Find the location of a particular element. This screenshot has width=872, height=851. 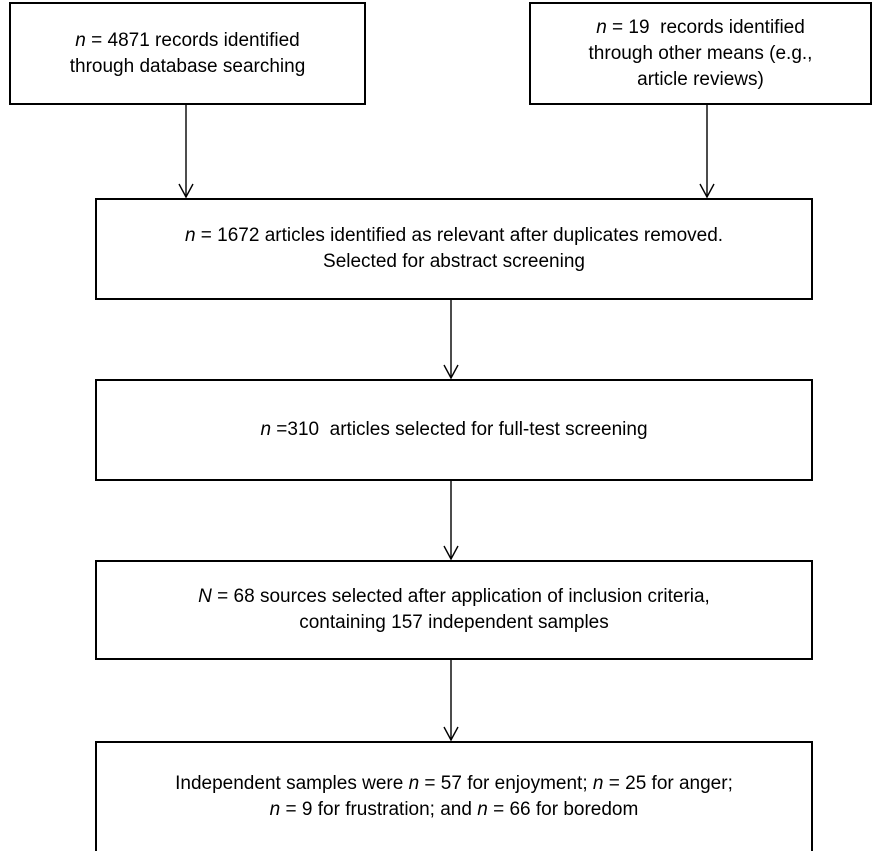

box-text-line: through database searching is located at coordinates (188, 67).